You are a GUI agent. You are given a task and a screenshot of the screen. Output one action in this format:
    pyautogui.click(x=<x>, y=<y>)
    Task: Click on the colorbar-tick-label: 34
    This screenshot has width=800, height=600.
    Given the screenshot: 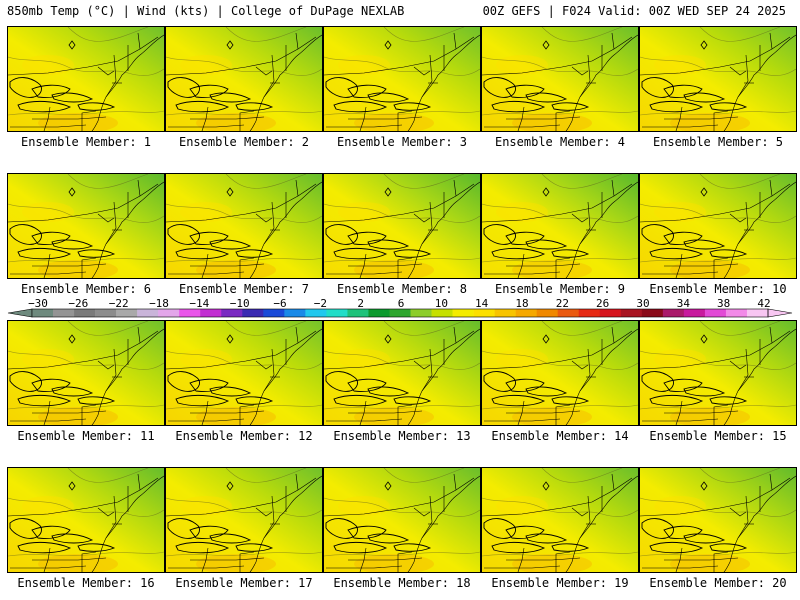 What is the action you would take?
    pyautogui.click(x=684, y=303)
    